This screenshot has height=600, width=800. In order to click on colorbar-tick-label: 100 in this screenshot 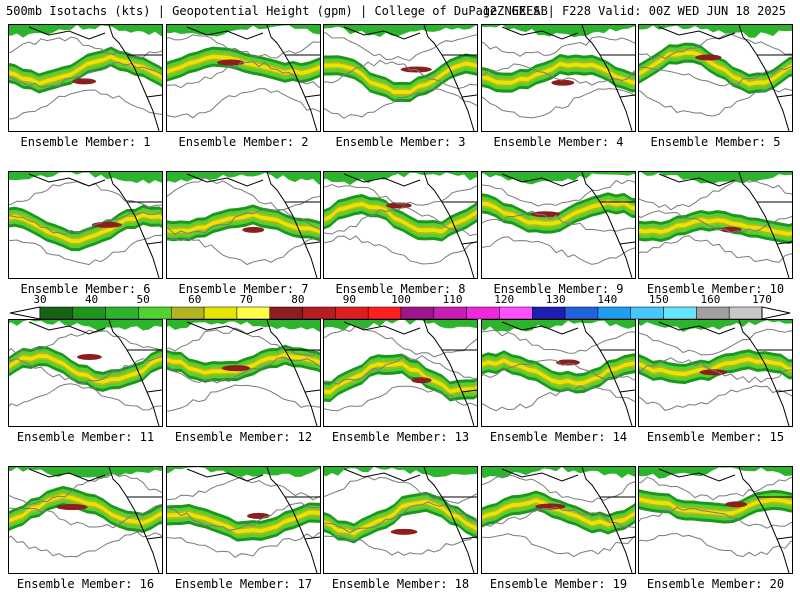, I will do `click(401, 299)`.